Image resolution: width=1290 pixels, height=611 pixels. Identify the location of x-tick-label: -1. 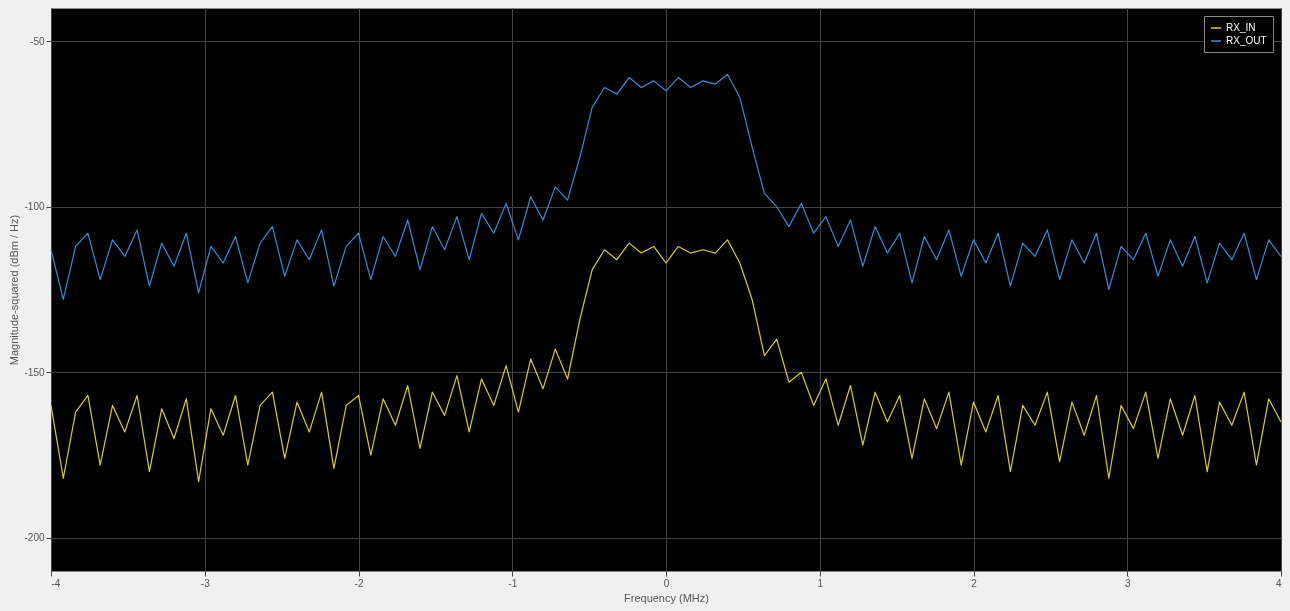
(513, 583).